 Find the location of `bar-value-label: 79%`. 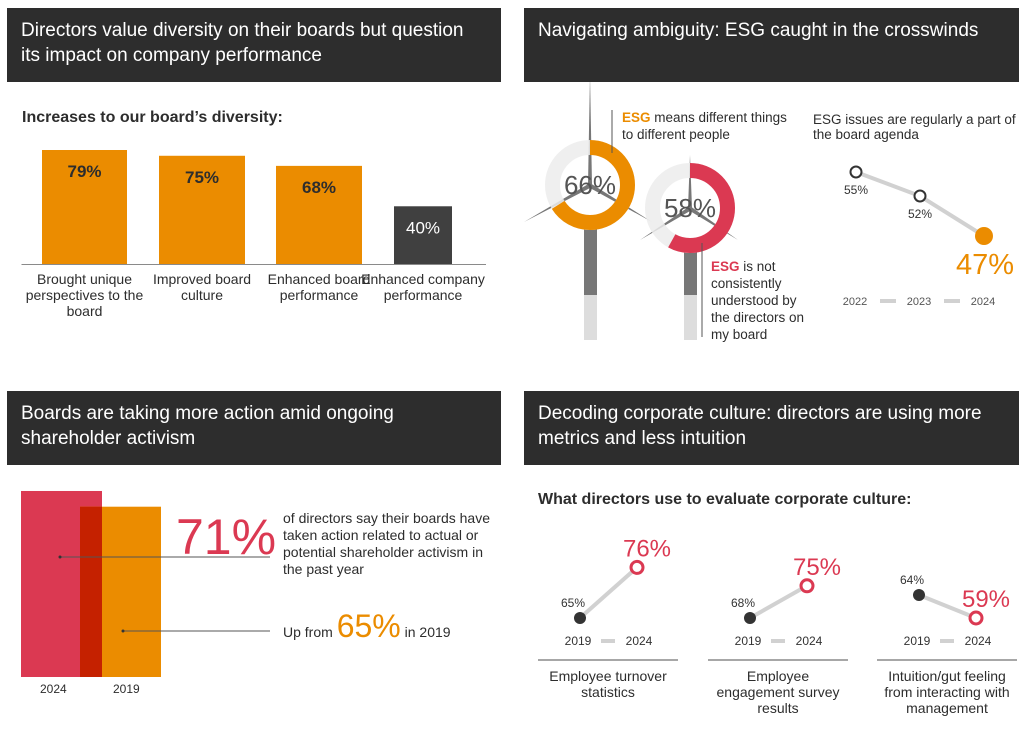

bar-value-label: 79% is located at coordinates (84, 171).